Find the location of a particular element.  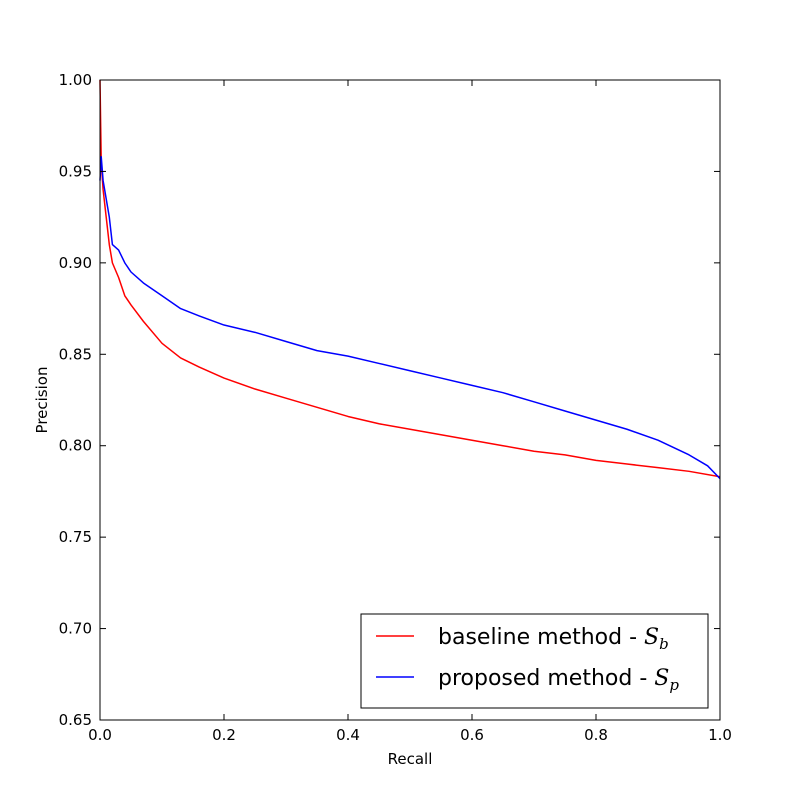

legend-box is located at coordinates (534, 661).